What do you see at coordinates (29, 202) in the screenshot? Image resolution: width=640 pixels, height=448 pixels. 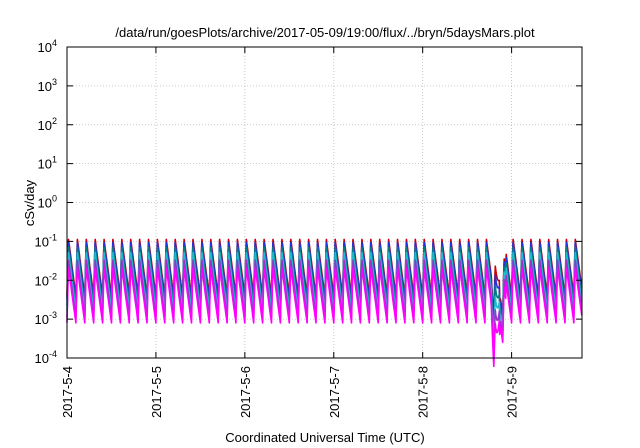 I see `y-axis-label: cSv/day` at bounding box center [29, 202].